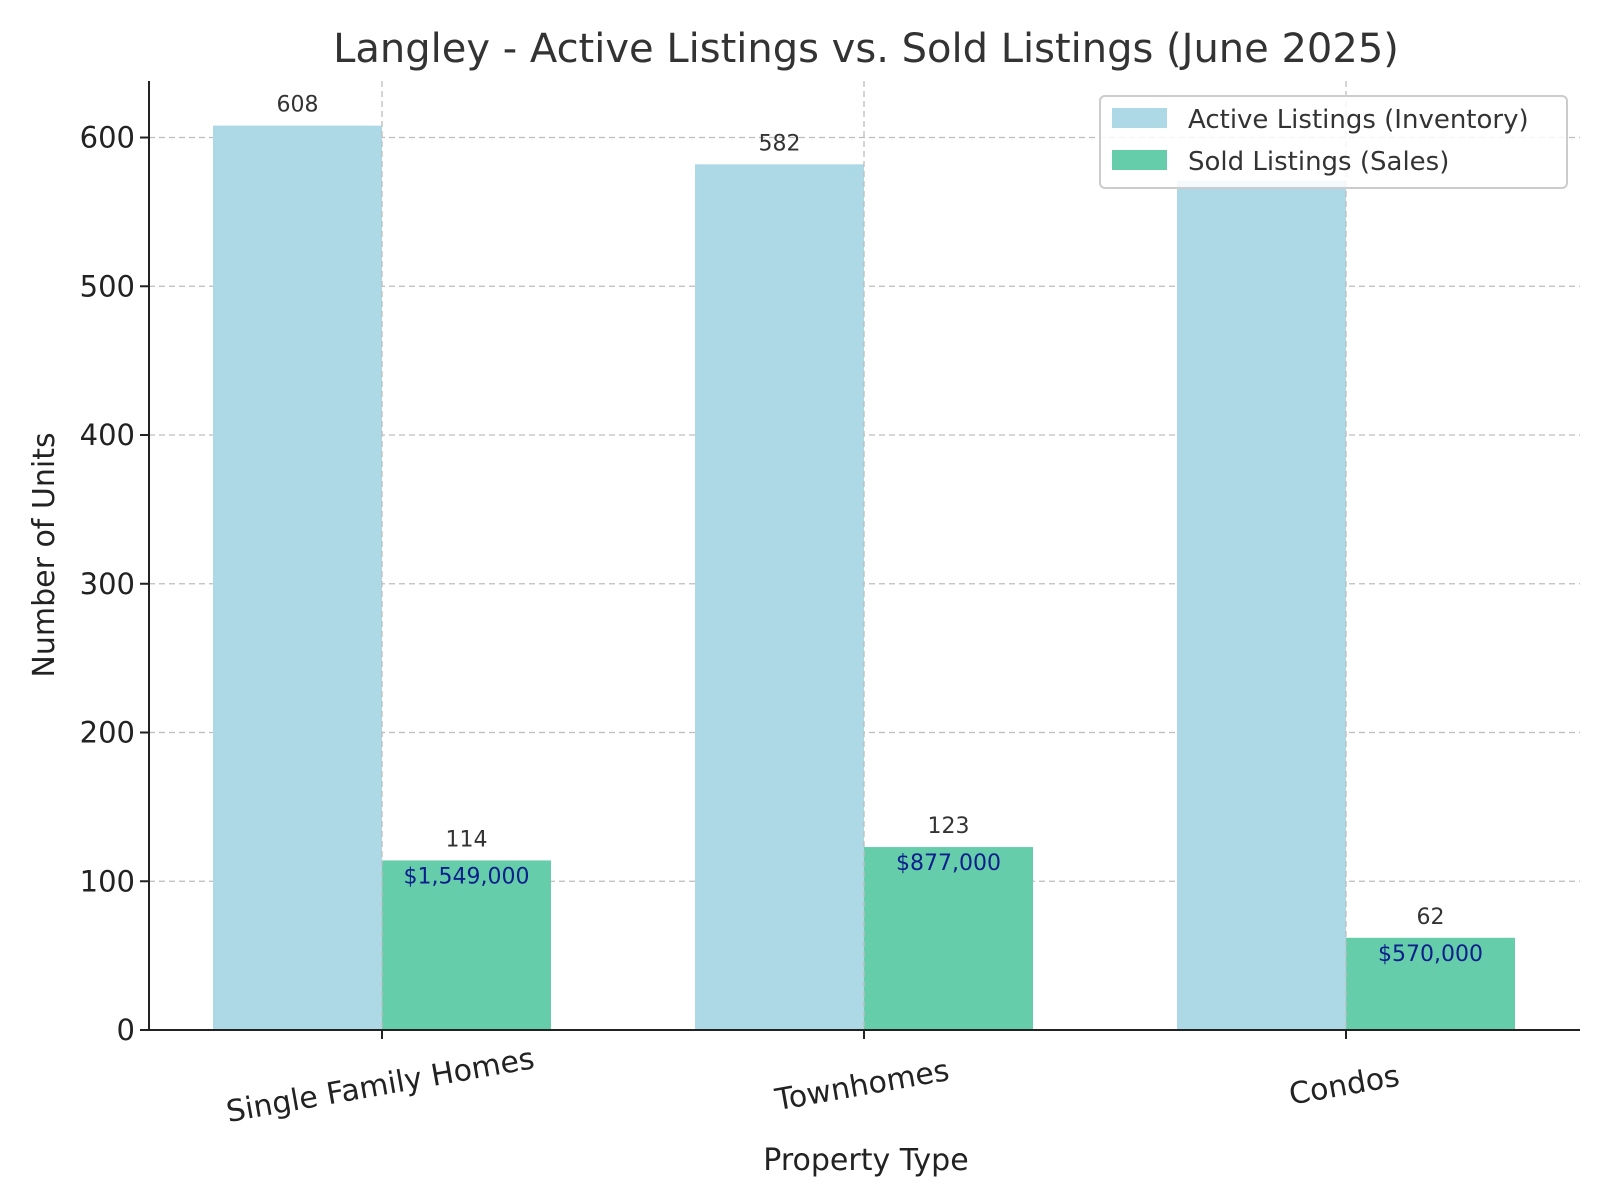  What do you see at coordinates (1318, 162) in the screenshot?
I see `legend-label-sold: Sold Listings (Sales)` at bounding box center [1318, 162].